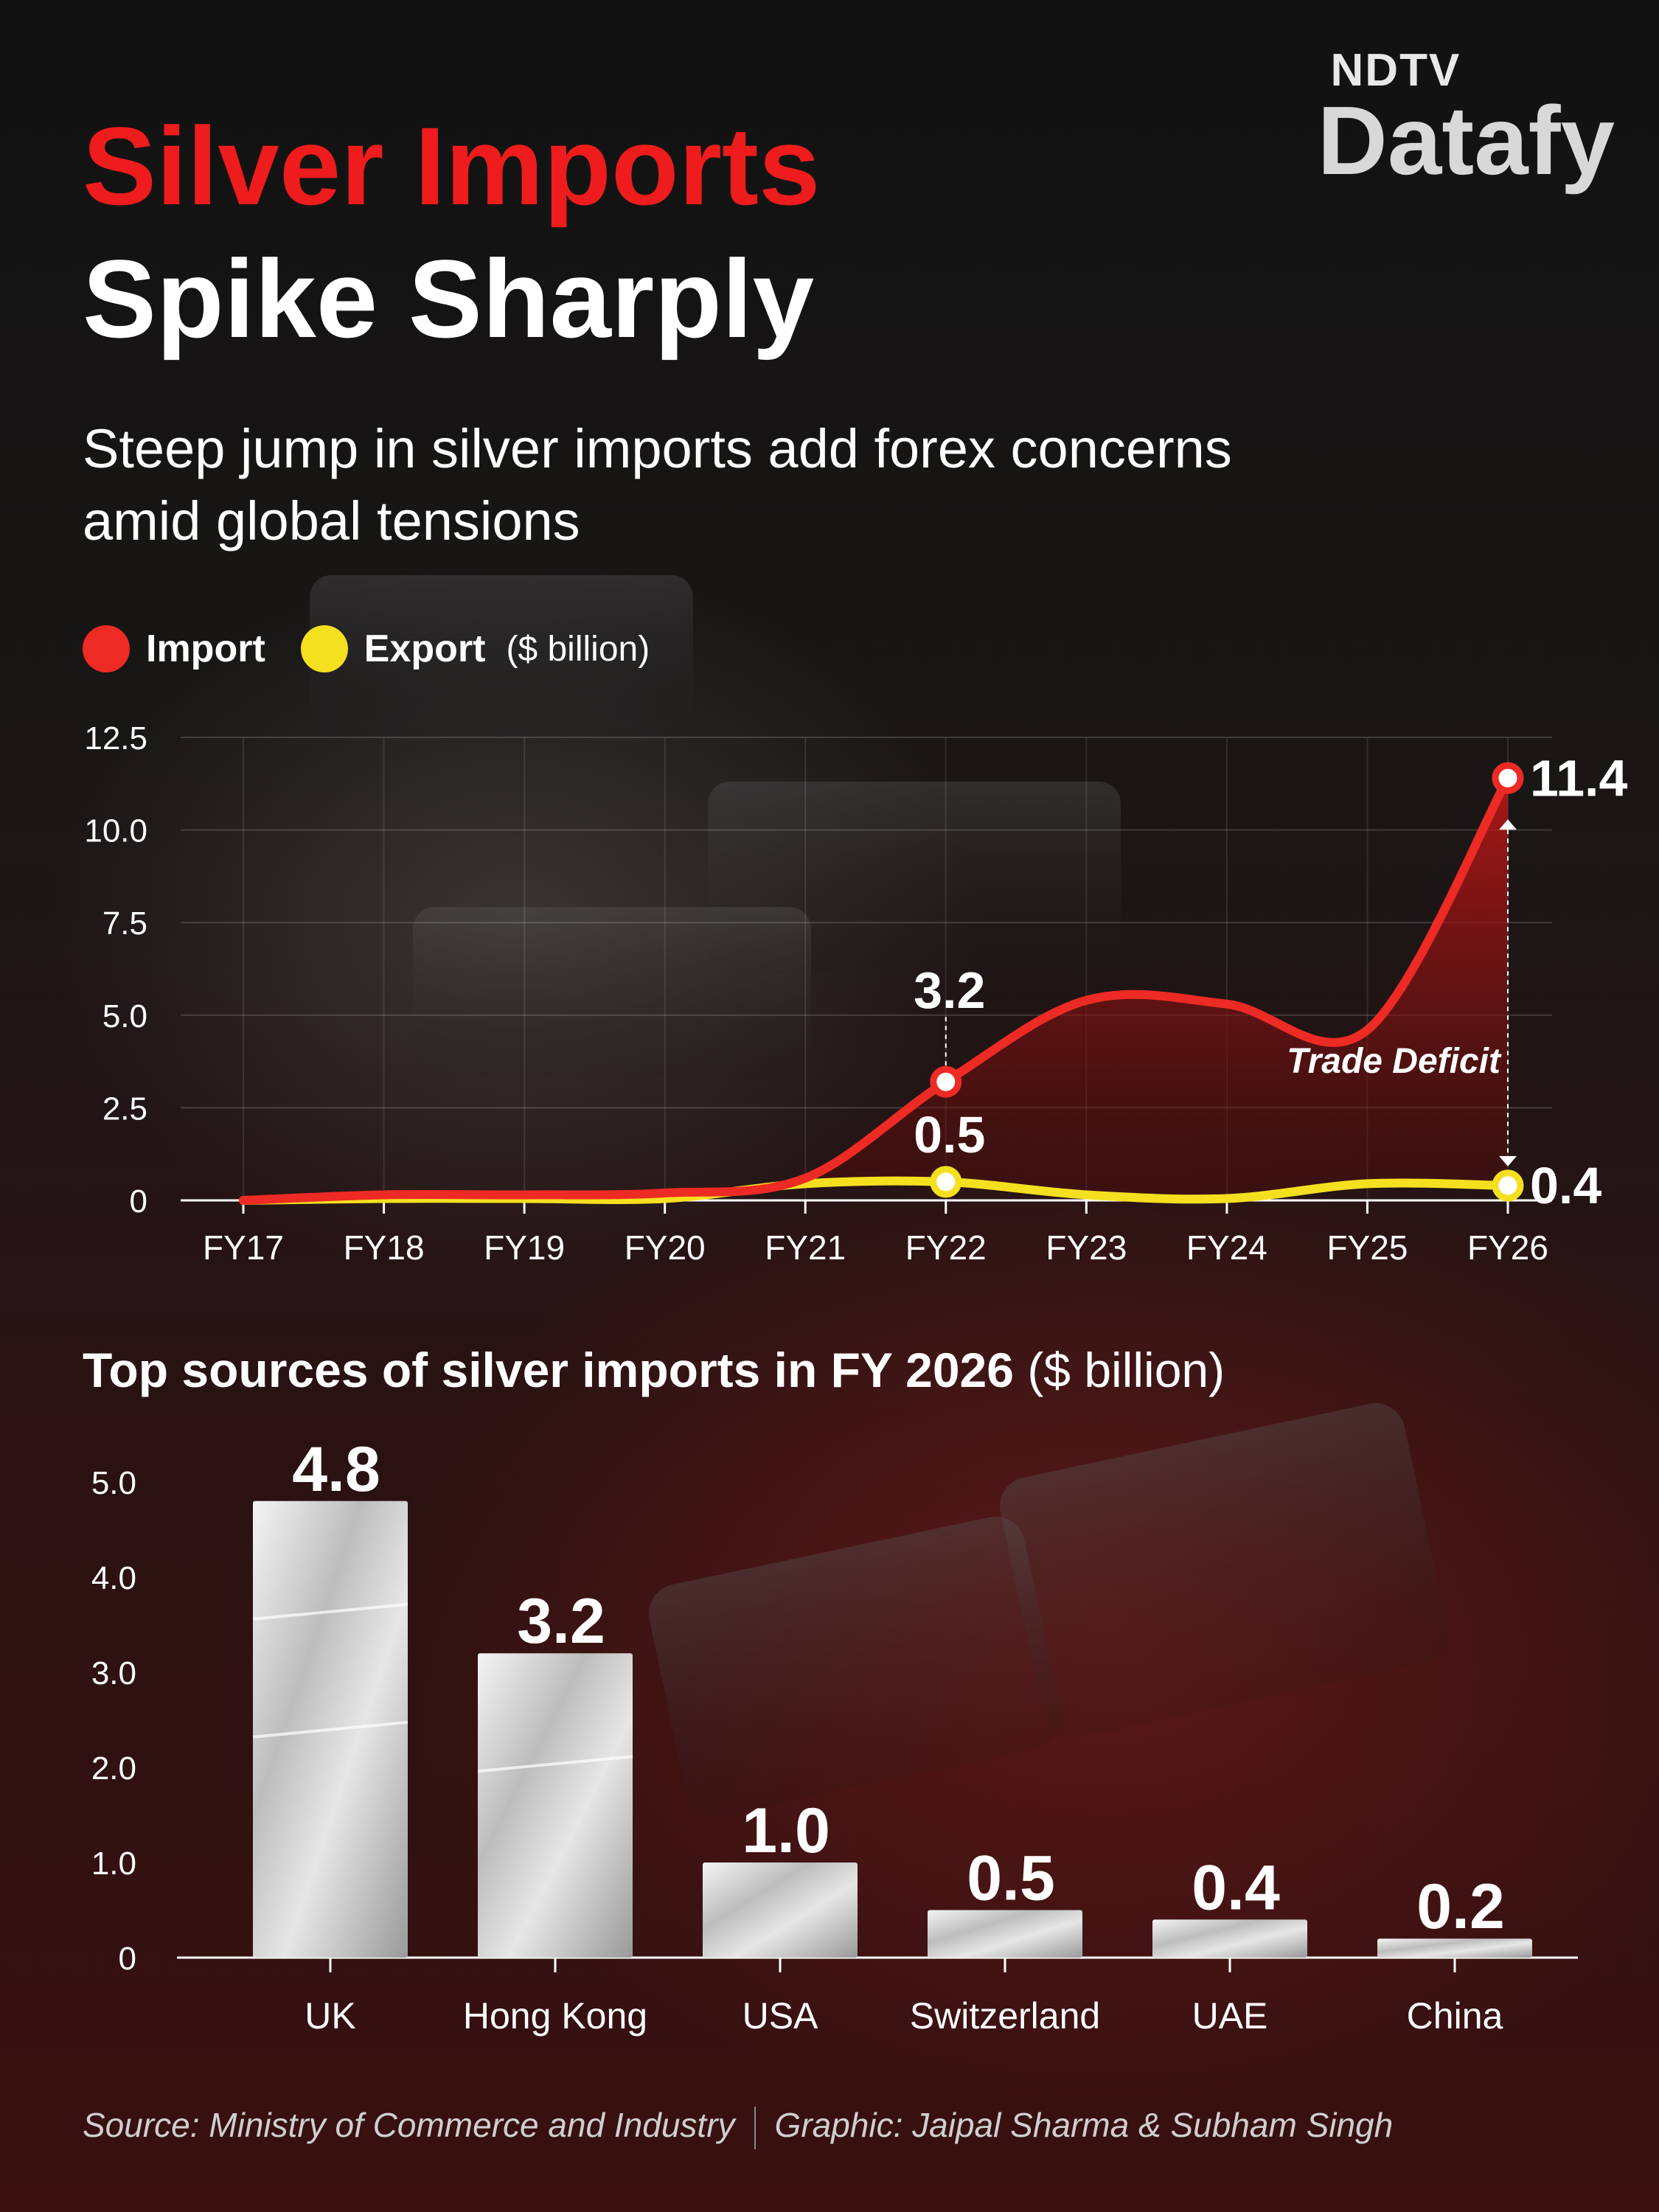 The width and height of the screenshot is (1659, 2212). I want to click on logo-datafy-text: Datafy, so click(1466, 140).